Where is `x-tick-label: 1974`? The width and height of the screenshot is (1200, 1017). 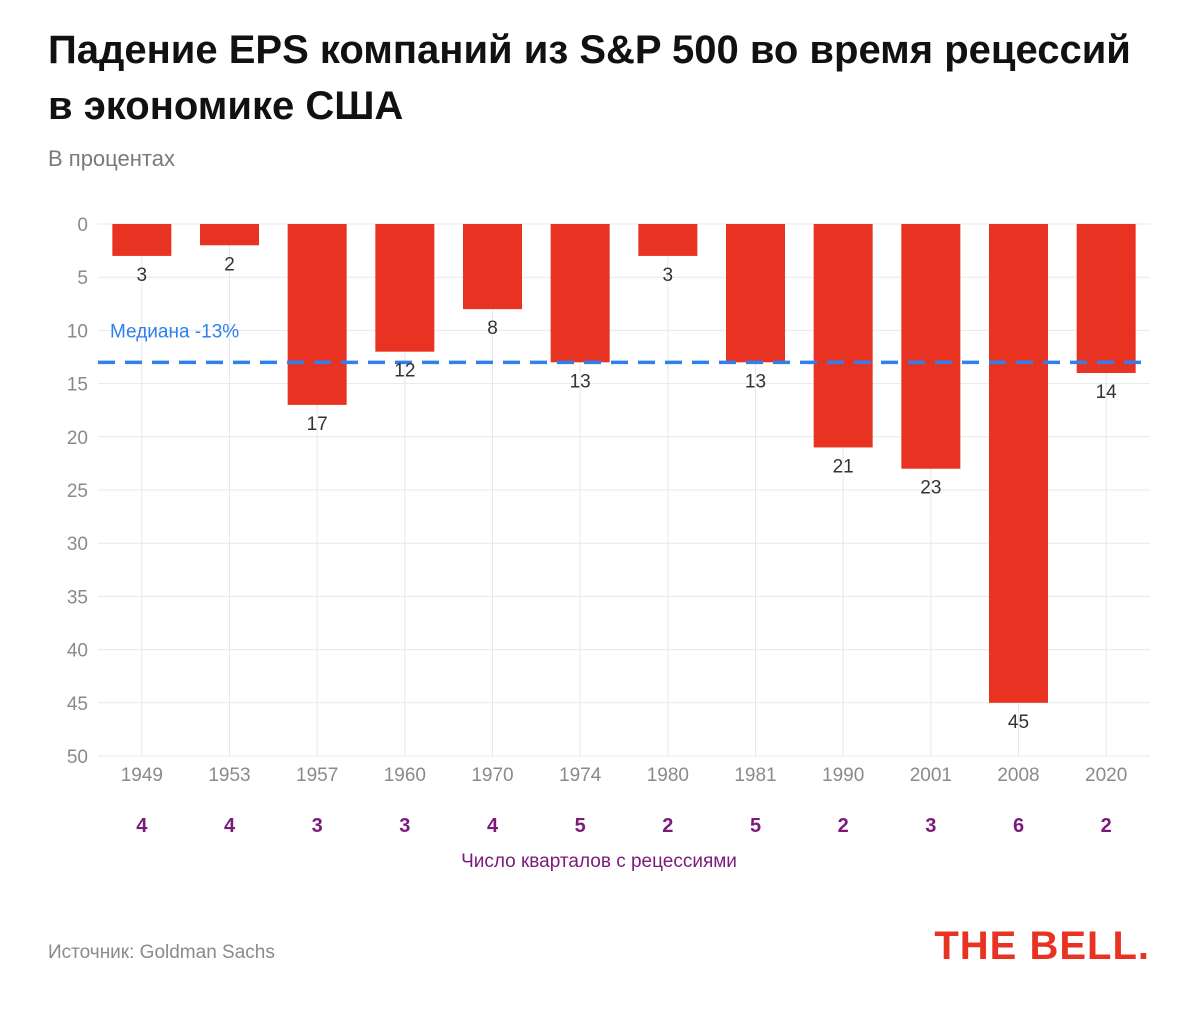 x-tick-label: 1974 is located at coordinates (580, 775).